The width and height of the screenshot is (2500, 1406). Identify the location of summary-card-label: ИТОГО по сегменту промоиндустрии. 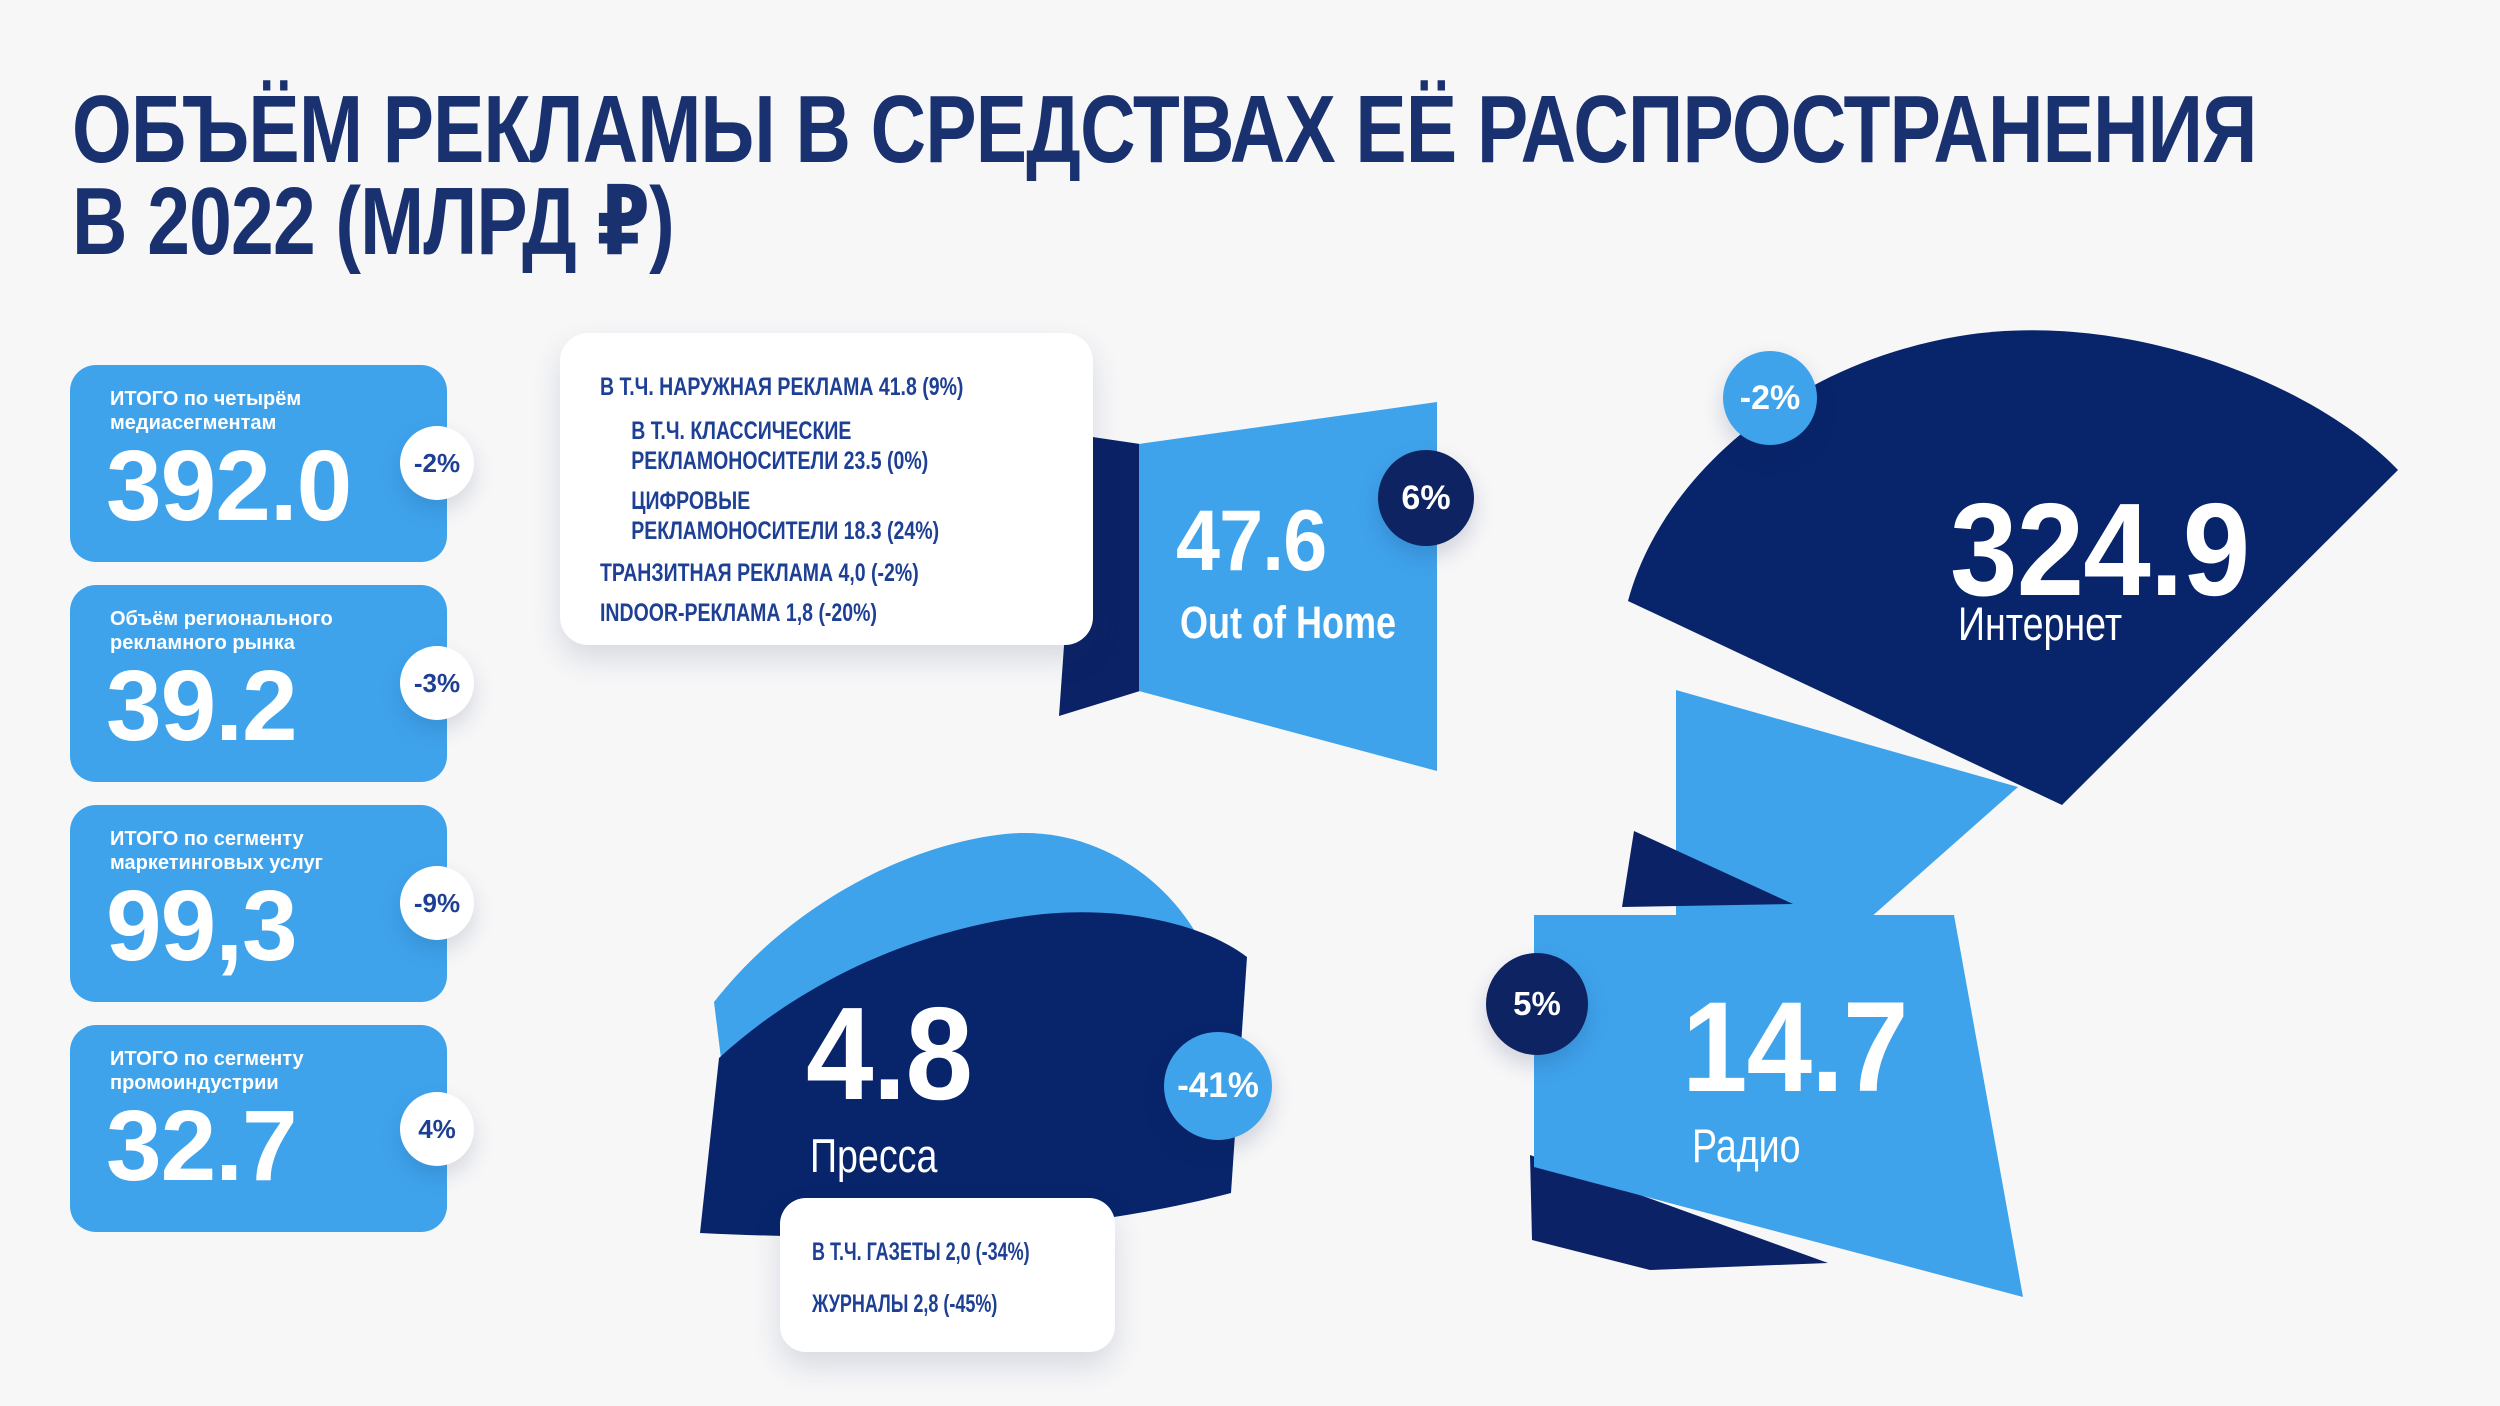
(207, 1071).